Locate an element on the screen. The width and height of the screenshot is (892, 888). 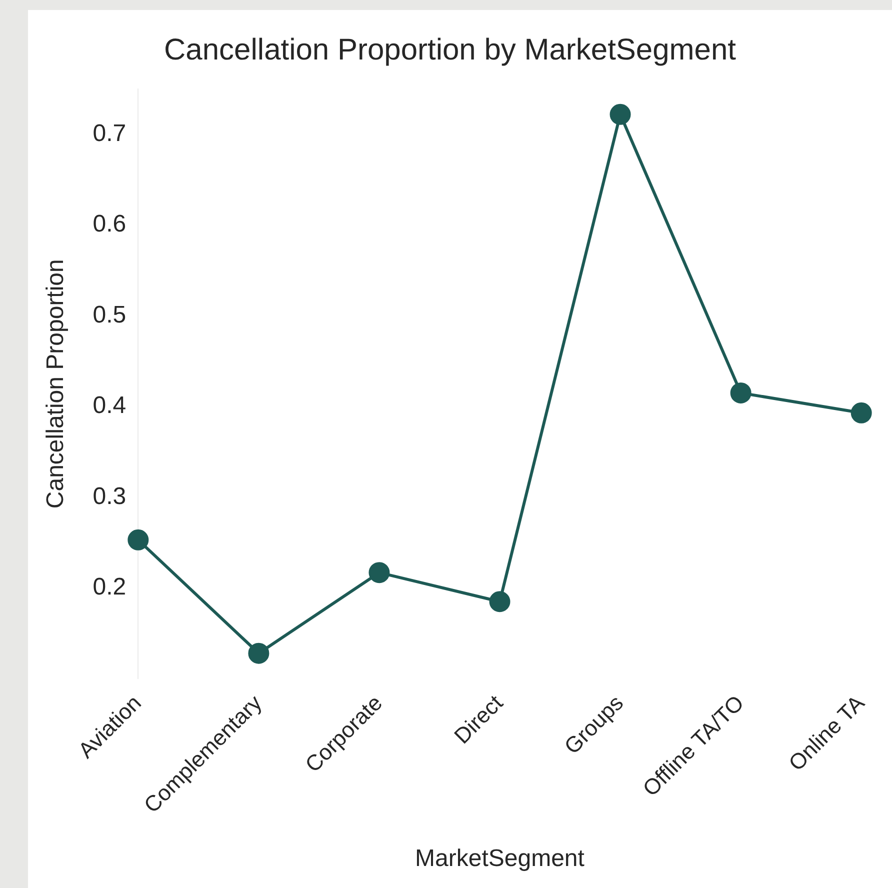
y-axis-title: Cancellation Proportion is located at coordinates (56, 384).